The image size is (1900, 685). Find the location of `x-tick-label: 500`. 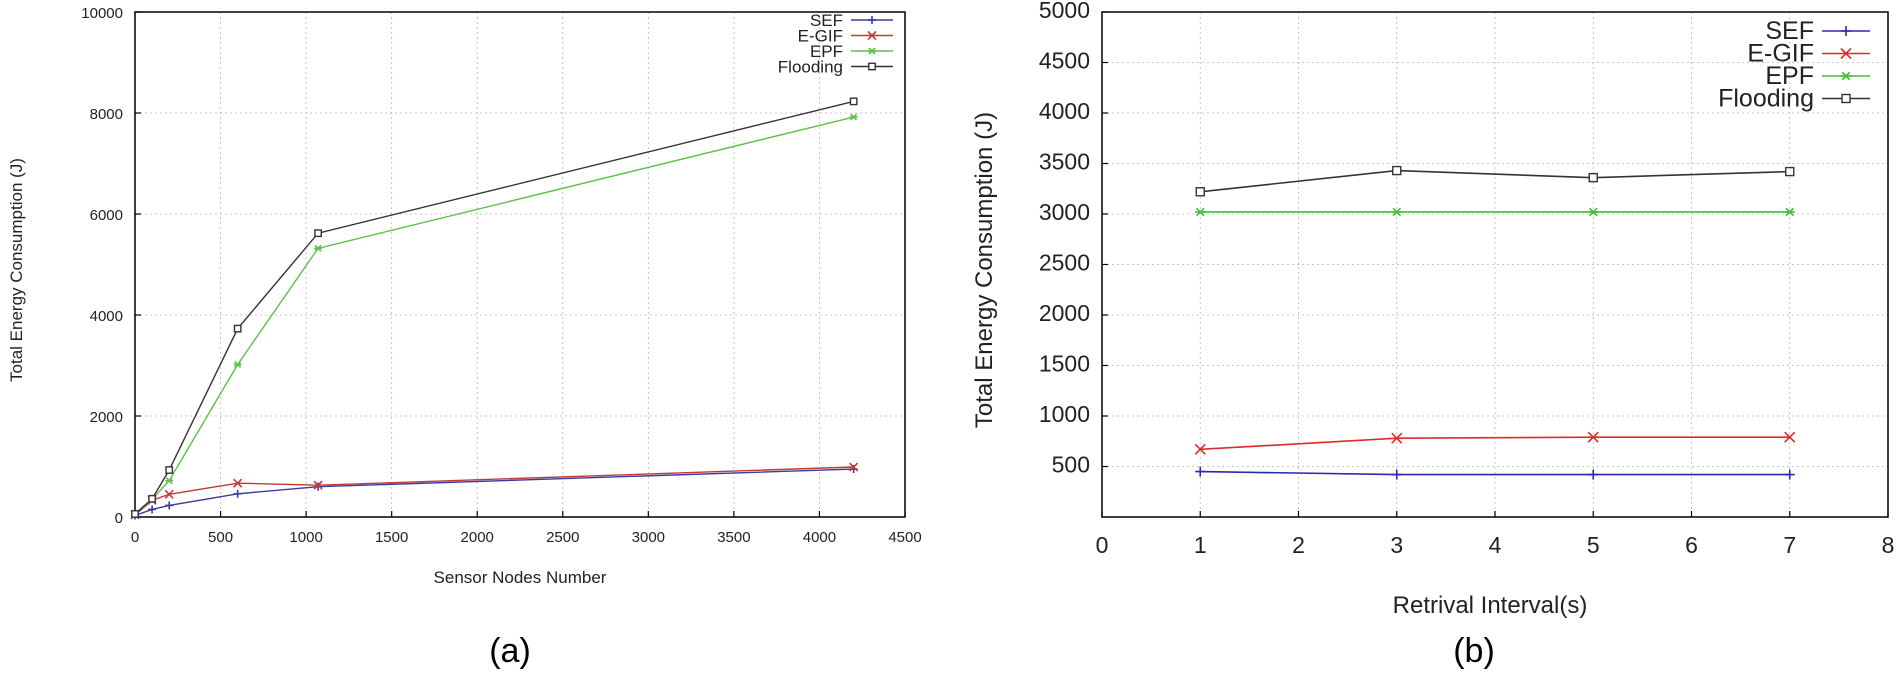

x-tick-label: 500 is located at coordinates (220, 537).